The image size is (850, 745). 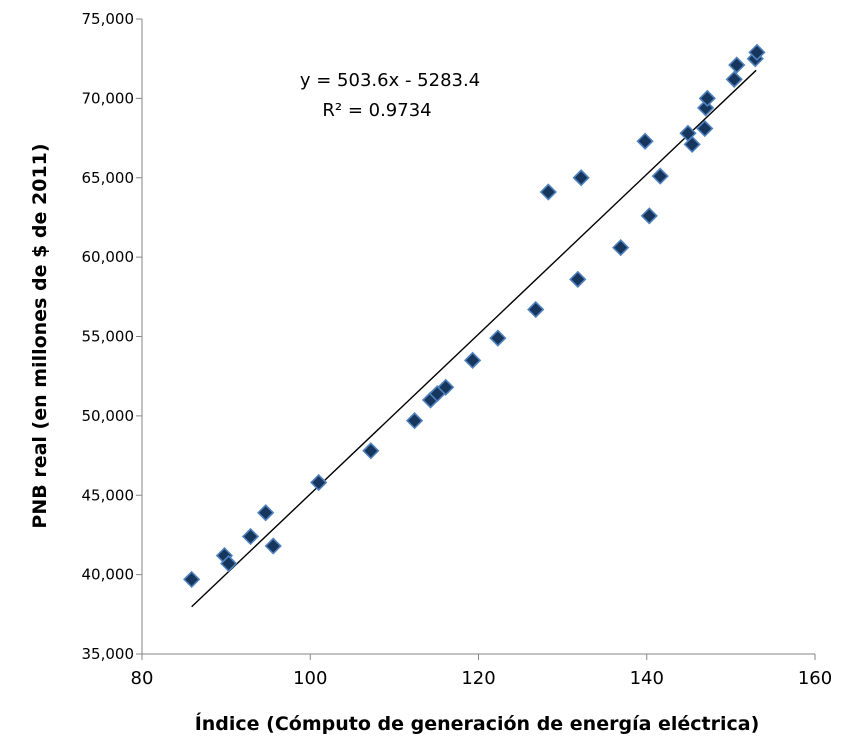 What do you see at coordinates (108, 495) in the screenshot?
I see `y-tick-label: 45,000` at bounding box center [108, 495].